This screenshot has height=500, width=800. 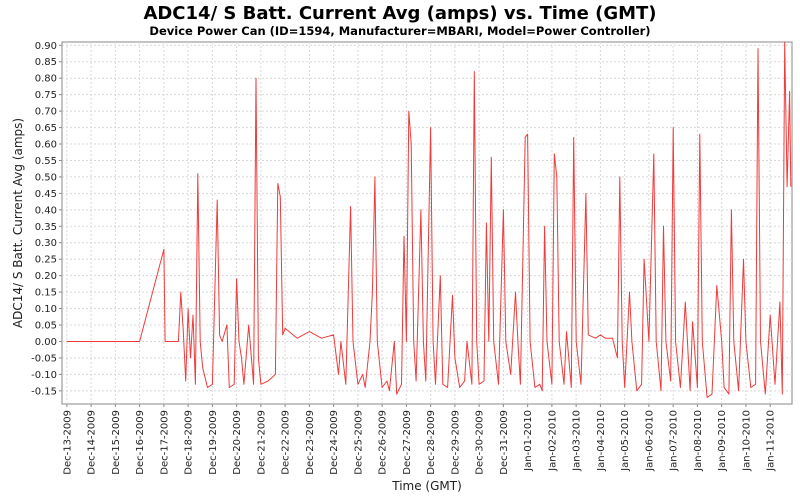 I want to click on x-tick-label: Jan-07-2010, so click(x=674, y=441).